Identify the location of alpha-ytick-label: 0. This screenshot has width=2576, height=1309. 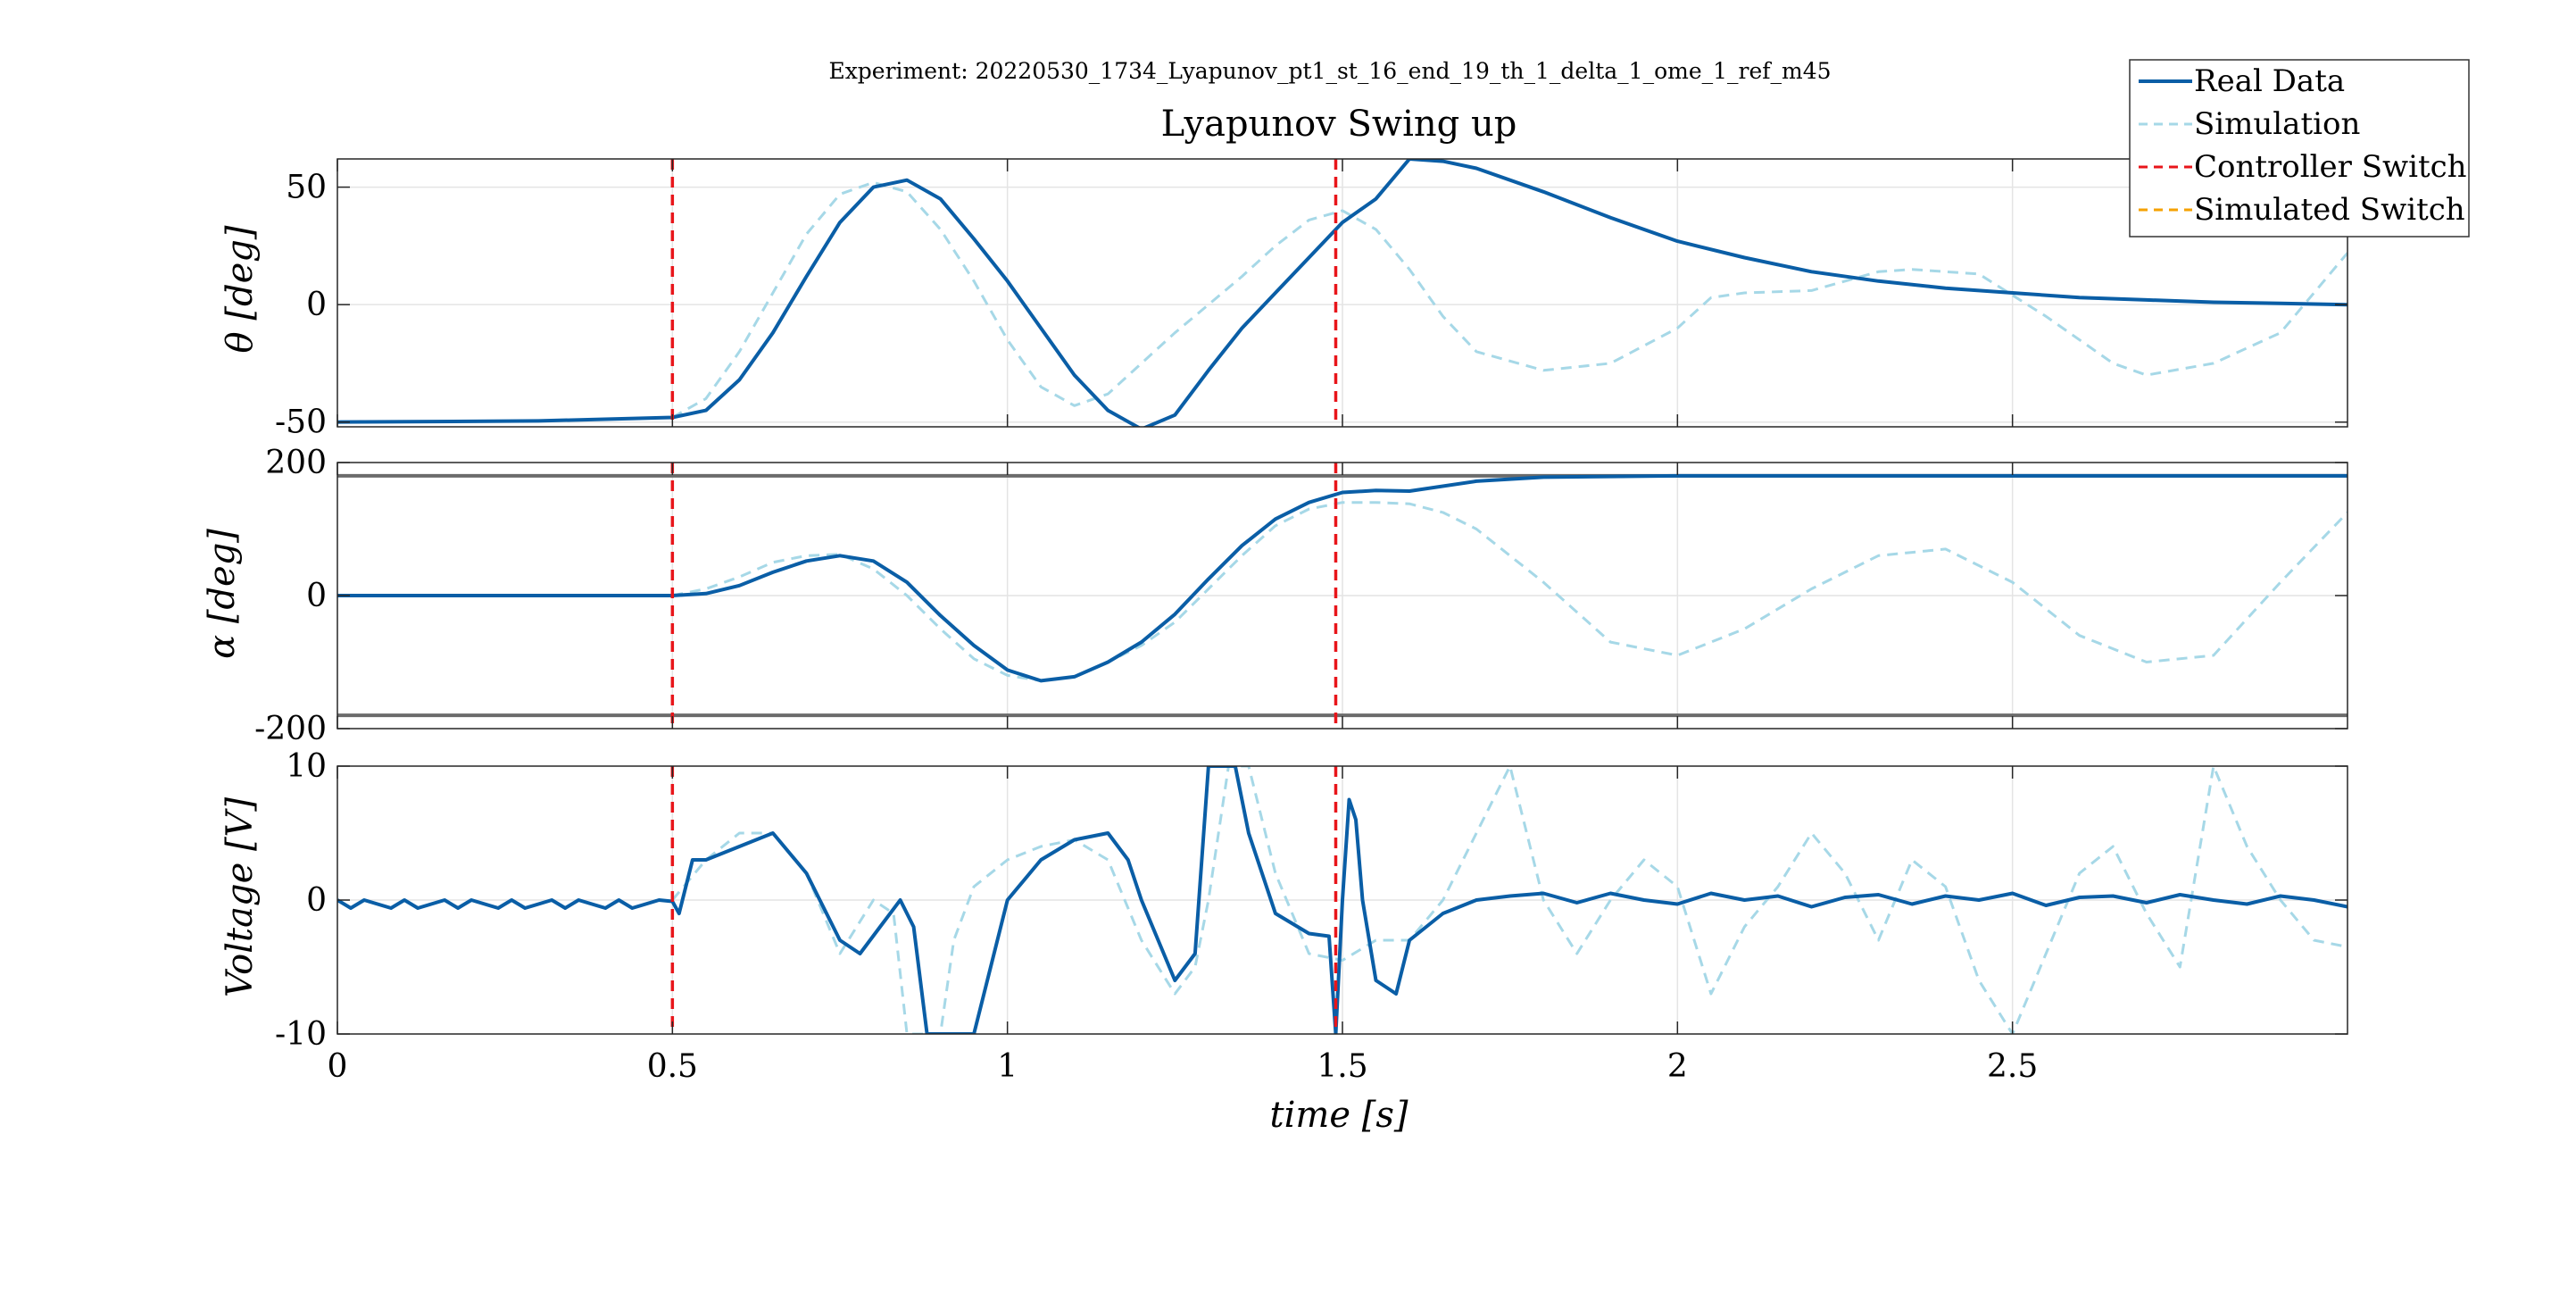
(317, 596).